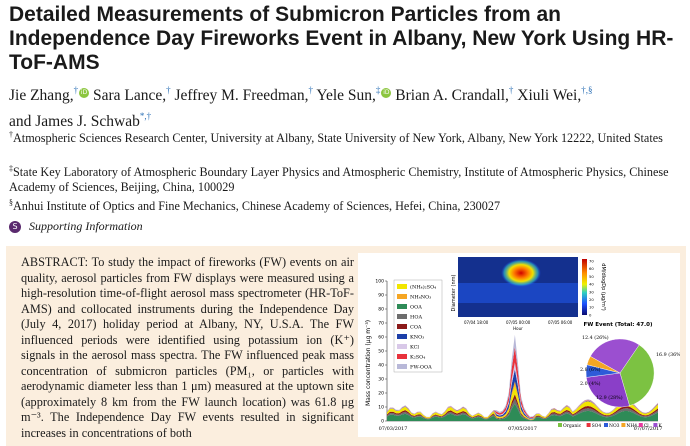 This screenshot has height=446, width=690. Describe the element at coordinates (603, 286) in the screenshot. I see `colorbar-label: dM/dlogDp (μg/m³)` at that location.